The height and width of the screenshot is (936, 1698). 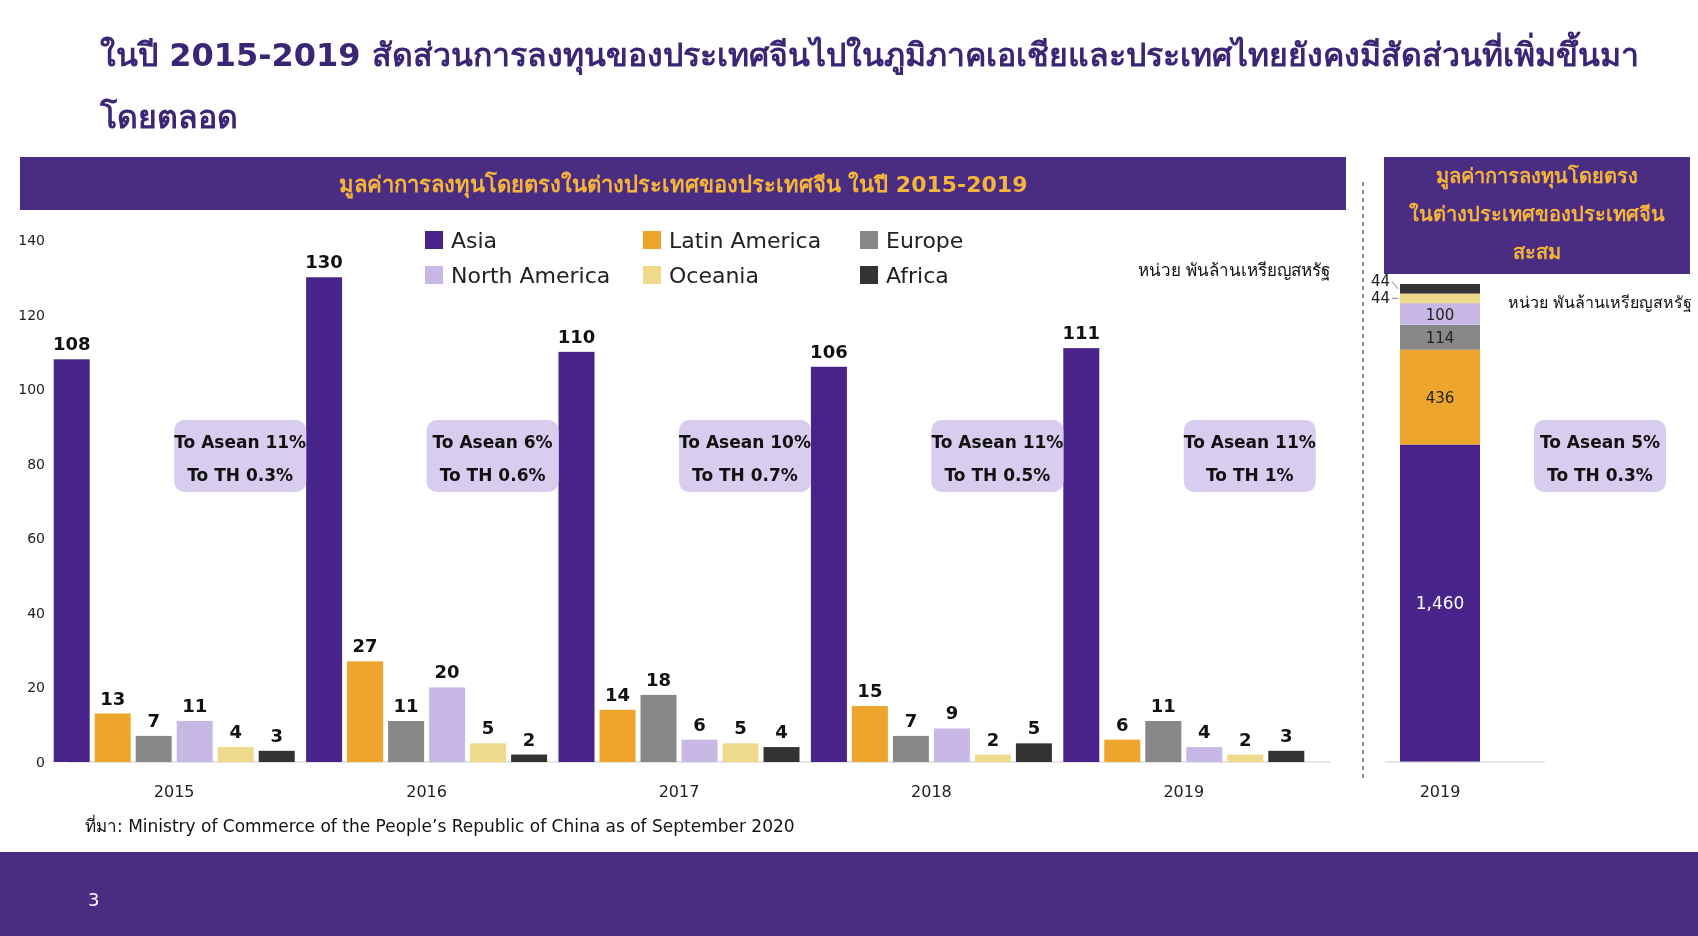 I want to click on legend-label: Asia, so click(x=474, y=240).